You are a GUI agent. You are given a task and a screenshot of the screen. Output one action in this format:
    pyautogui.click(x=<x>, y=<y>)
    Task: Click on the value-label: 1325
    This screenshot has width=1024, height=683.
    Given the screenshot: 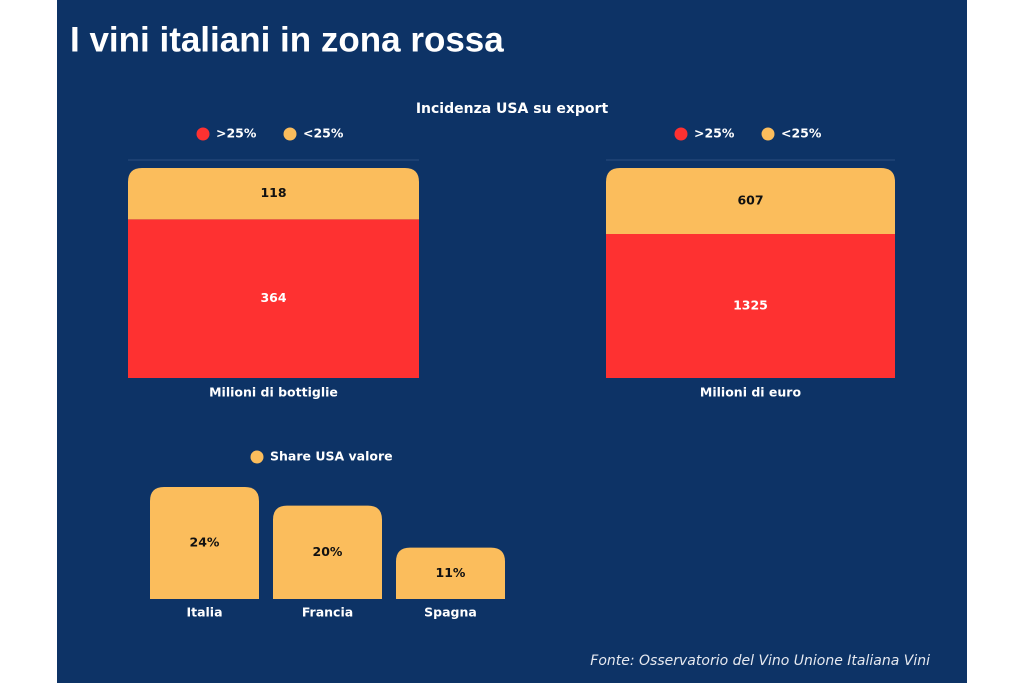 What is the action you would take?
    pyautogui.click(x=750, y=304)
    